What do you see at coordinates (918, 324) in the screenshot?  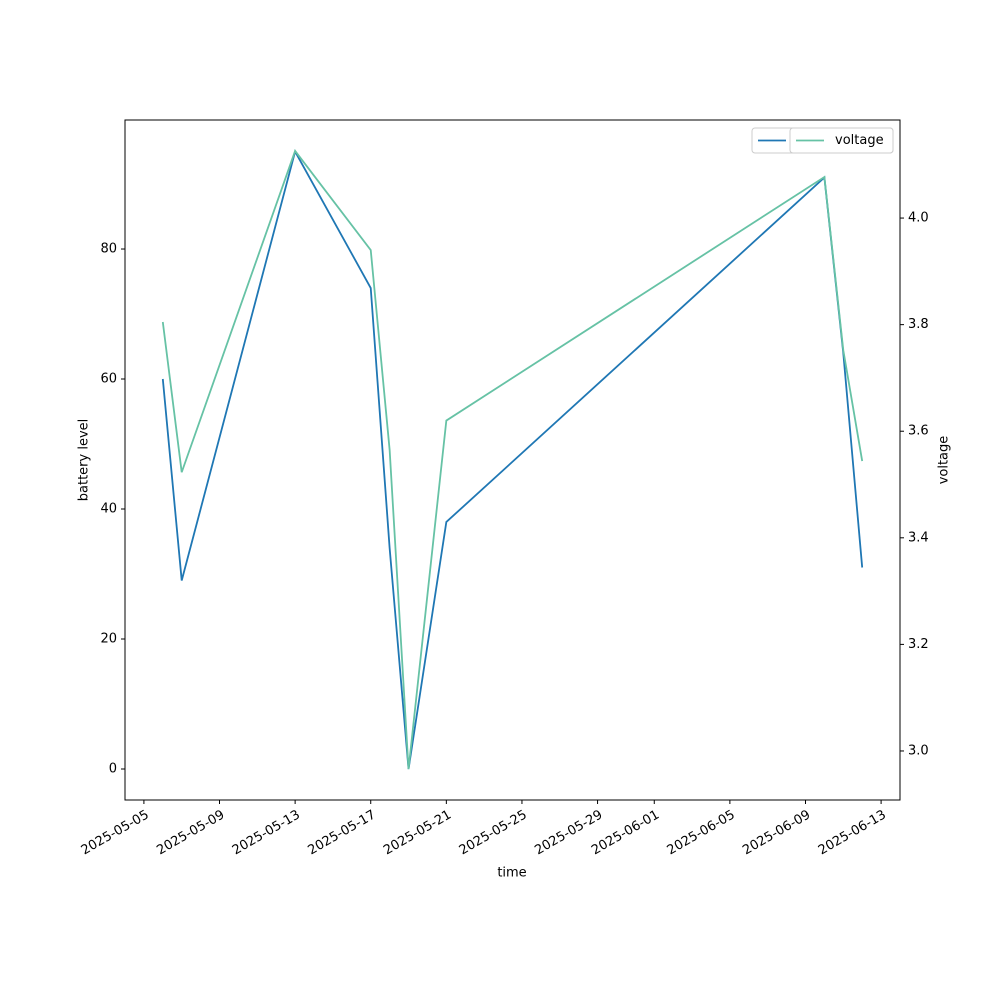 I see `y2-tick-label: 3.8` at bounding box center [918, 324].